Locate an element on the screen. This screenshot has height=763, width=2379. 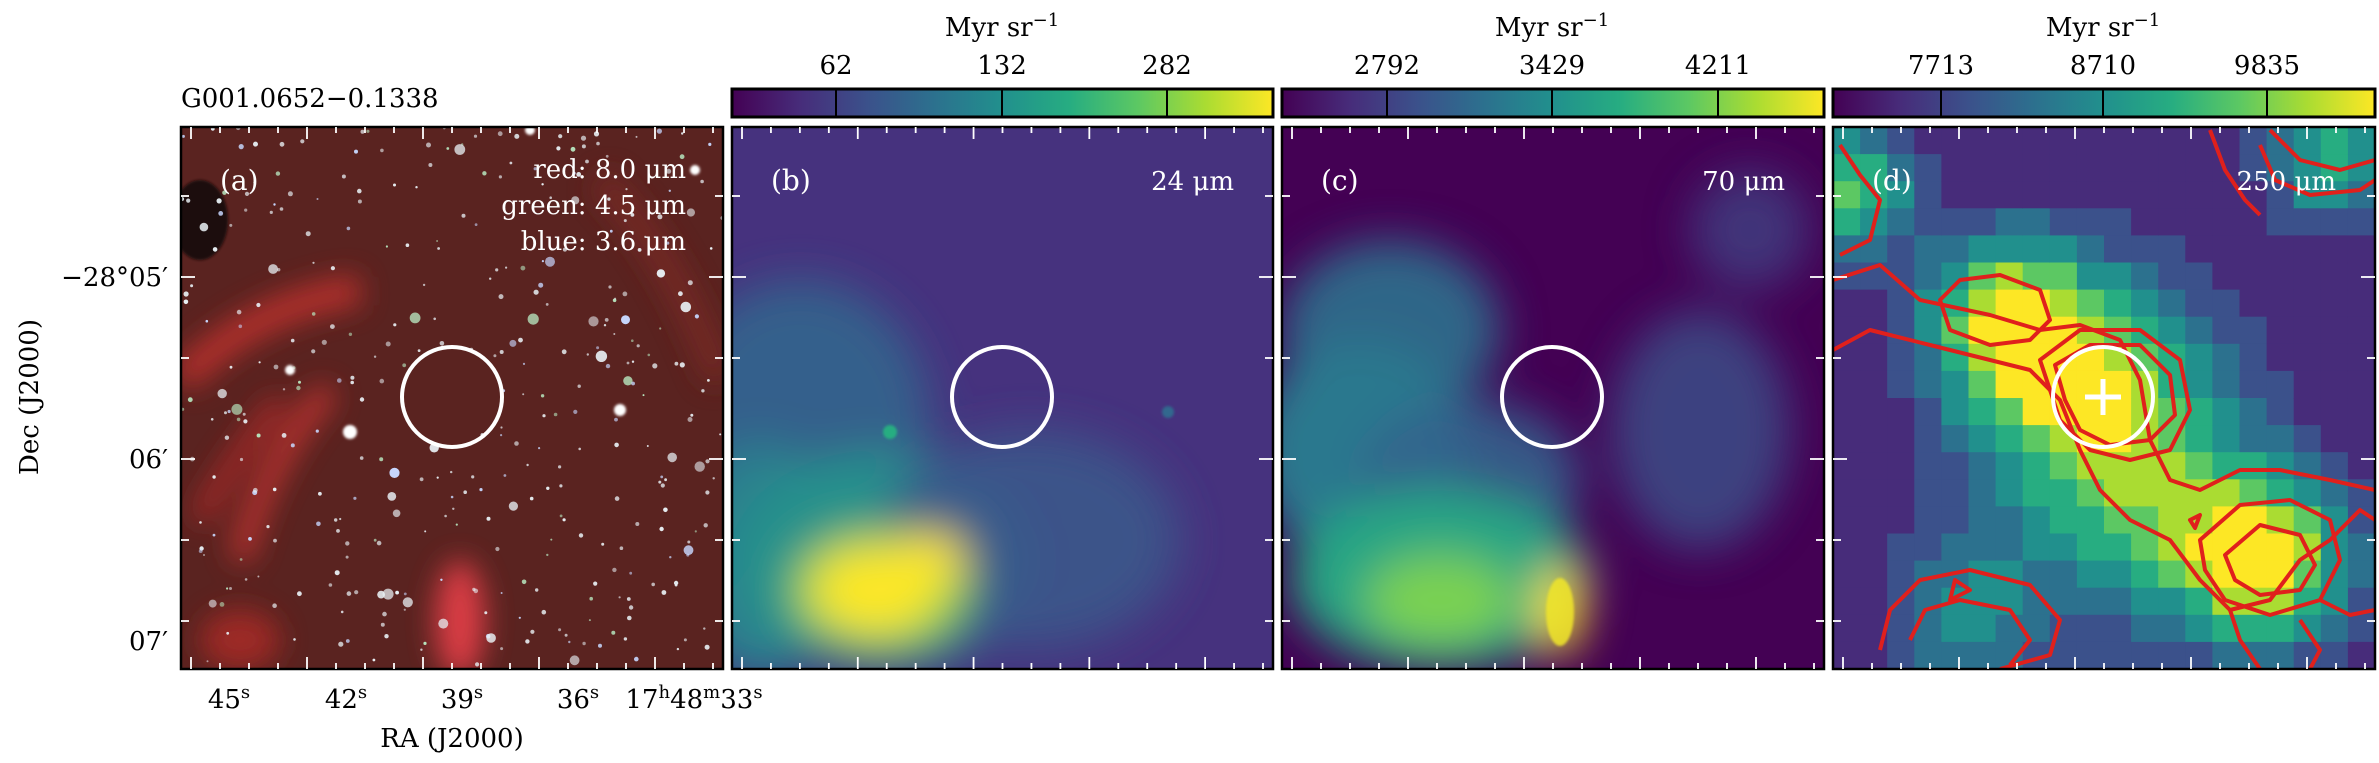
colorbar-c-tick: 2792 is located at coordinates (1387, 66).